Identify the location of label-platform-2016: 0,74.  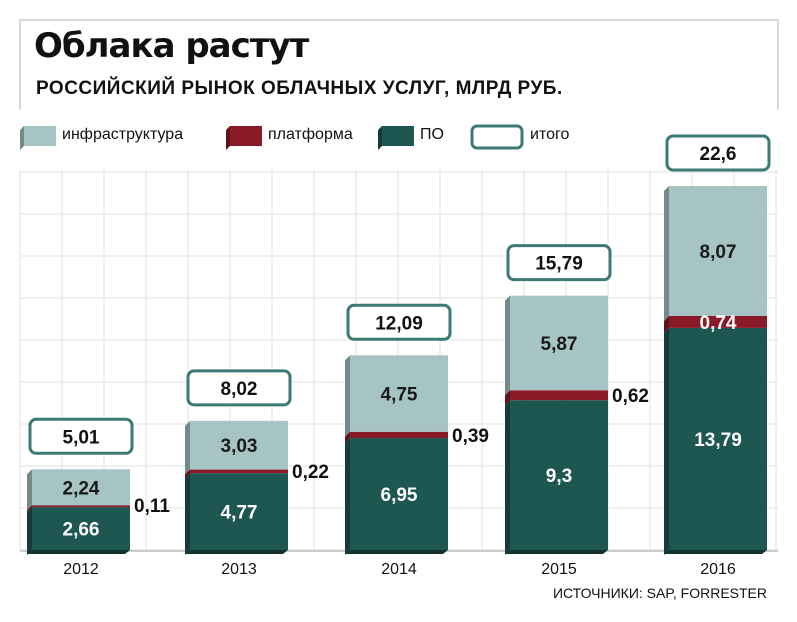
(718, 323).